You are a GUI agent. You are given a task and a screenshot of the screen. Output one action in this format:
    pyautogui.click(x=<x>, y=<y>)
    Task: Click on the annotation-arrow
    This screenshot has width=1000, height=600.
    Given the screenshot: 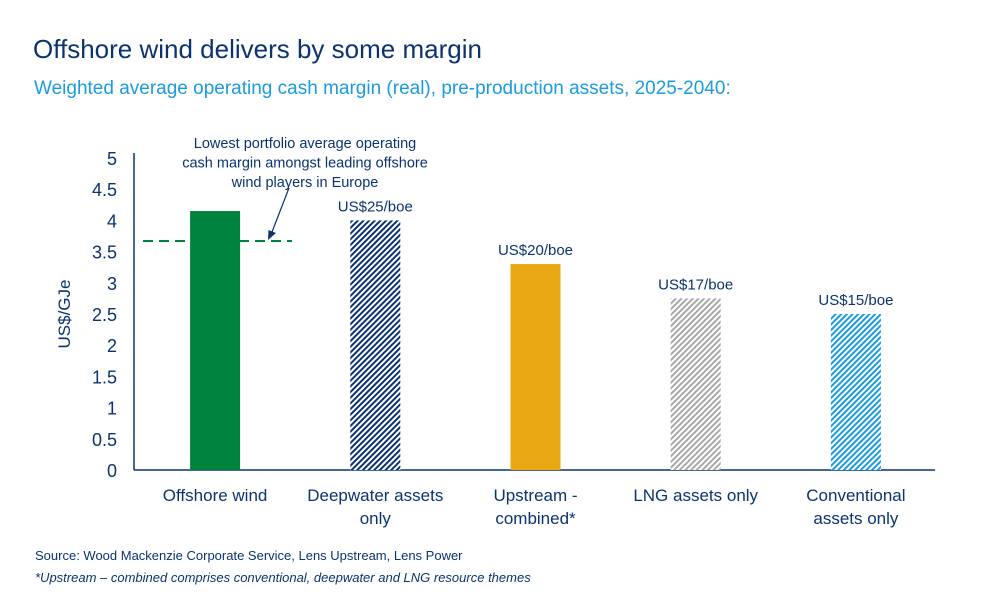 What is the action you would take?
    pyautogui.click(x=280, y=210)
    